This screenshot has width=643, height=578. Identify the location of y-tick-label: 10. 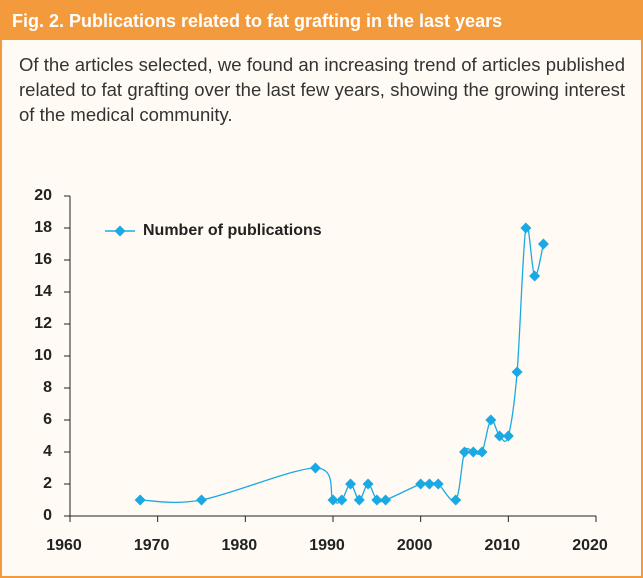
(43, 355).